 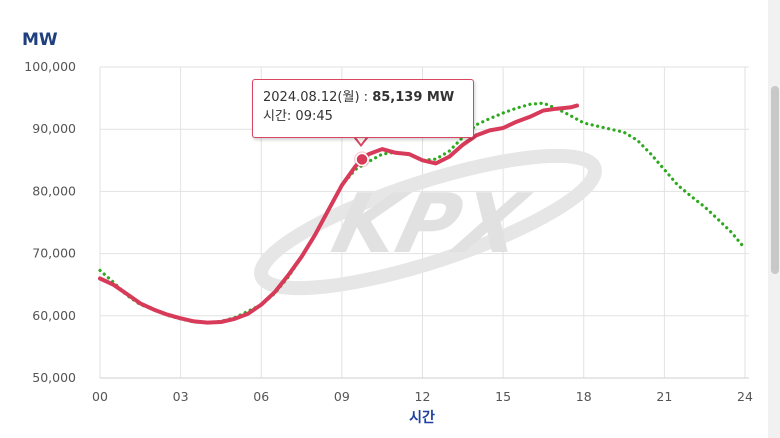 What do you see at coordinates (40, 40) in the screenshot?
I see `y-unit-label: MW` at bounding box center [40, 40].